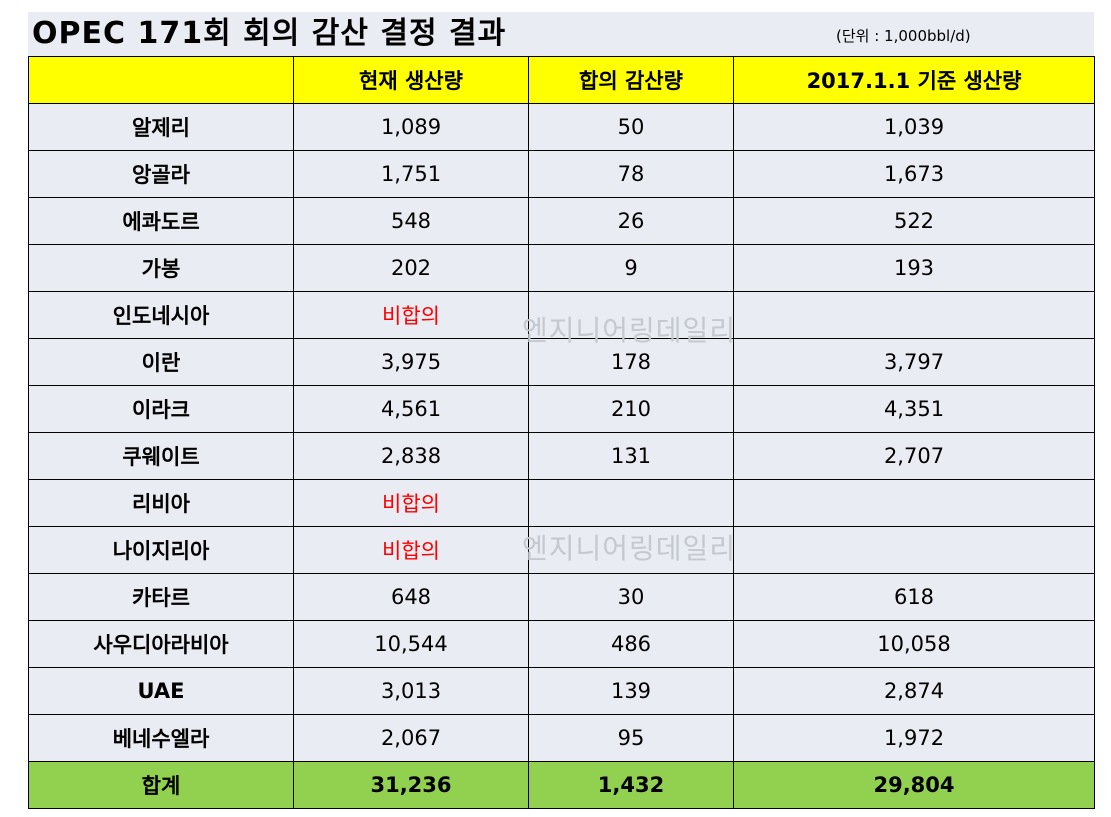  I want to click on cut-cell: 210, so click(631, 409).